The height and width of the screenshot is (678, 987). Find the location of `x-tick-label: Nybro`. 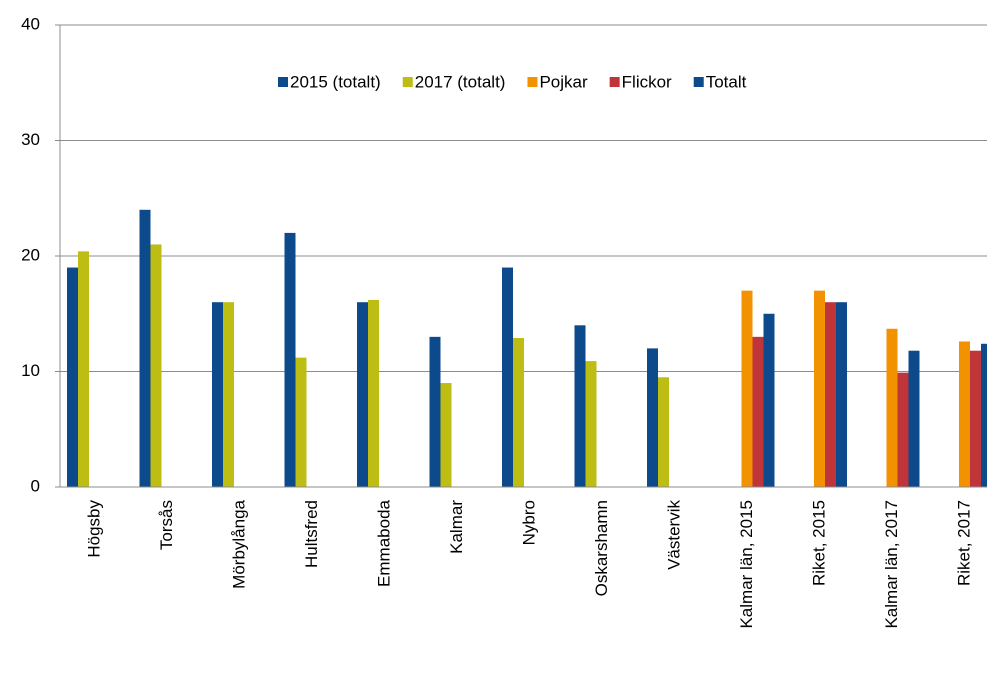

x-tick-label: Nybro is located at coordinates (528, 522).